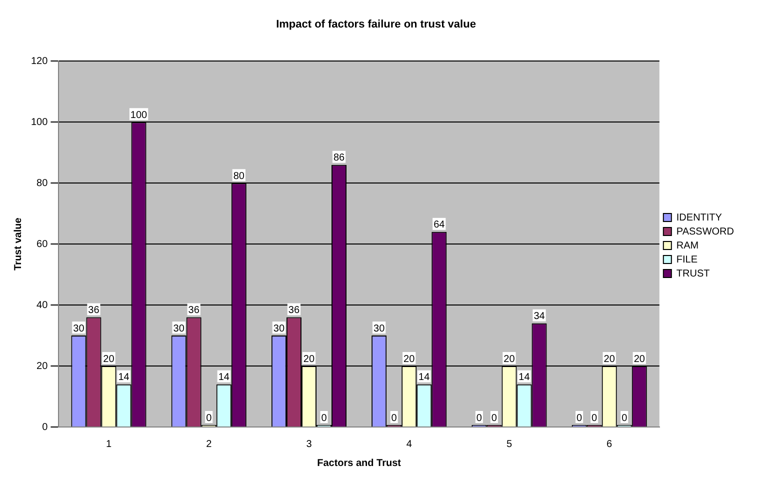 The width and height of the screenshot is (757, 481). Describe the element at coordinates (440, 225) in the screenshot. I see `data-label: 64` at that location.